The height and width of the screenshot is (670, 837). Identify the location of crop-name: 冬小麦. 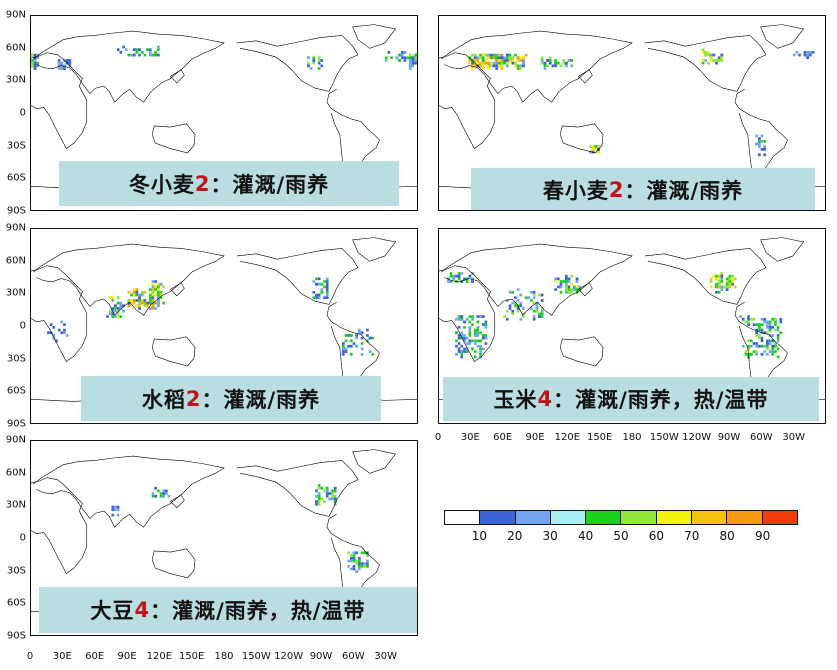
(161, 184).